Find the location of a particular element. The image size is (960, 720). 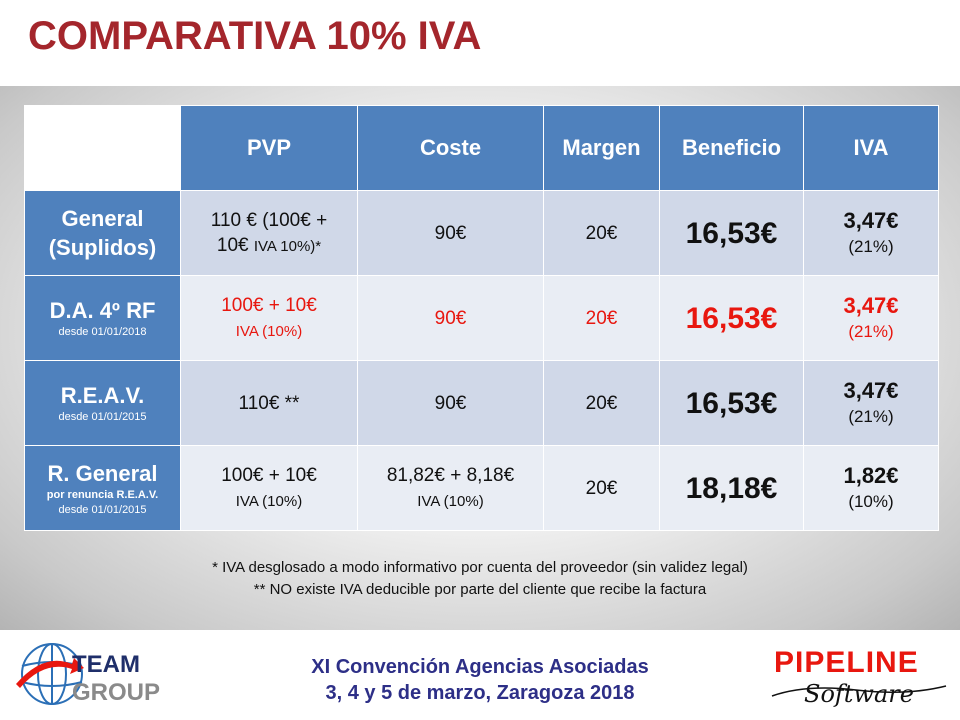

column-header-coste: Coste is located at coordinates (450, 148).